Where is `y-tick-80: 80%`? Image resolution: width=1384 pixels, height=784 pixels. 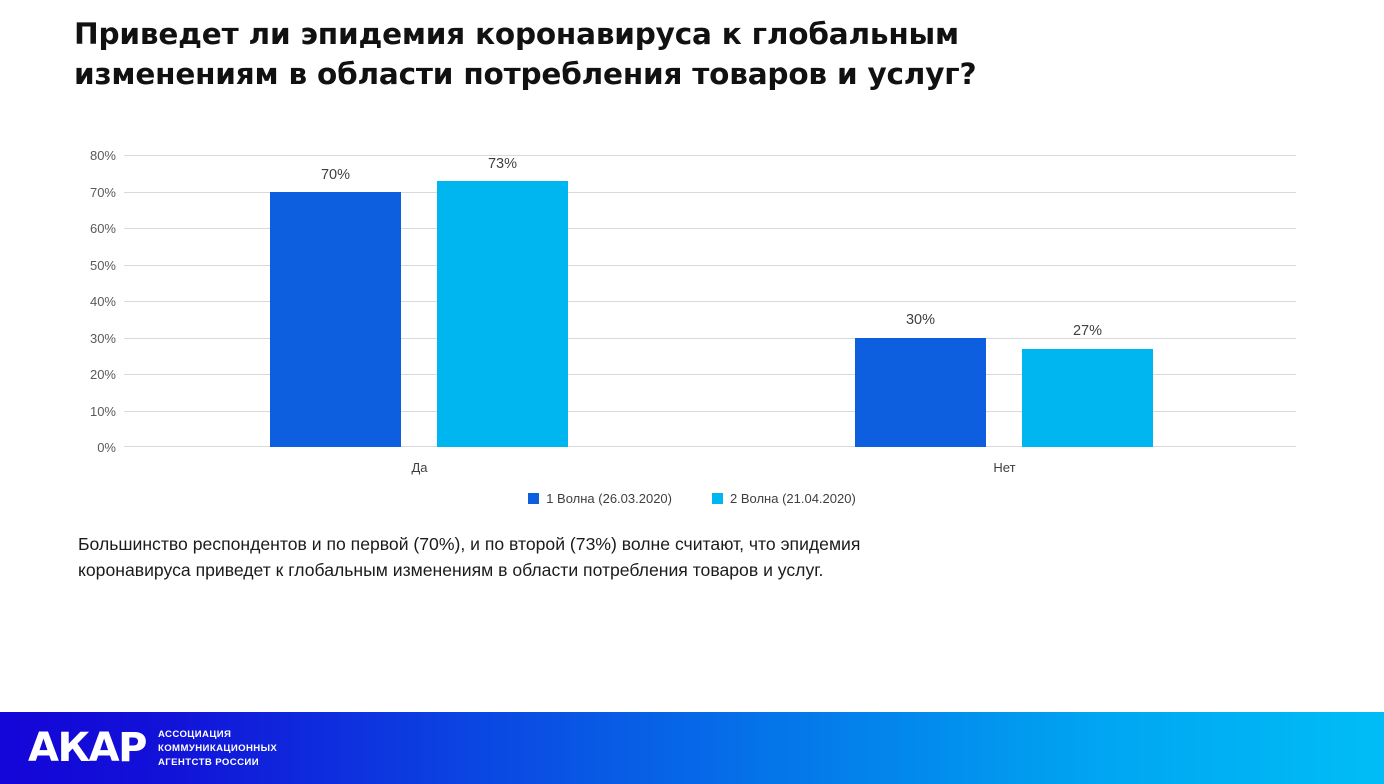 y-tick-80: 80% is located at coordinates (102, 155).